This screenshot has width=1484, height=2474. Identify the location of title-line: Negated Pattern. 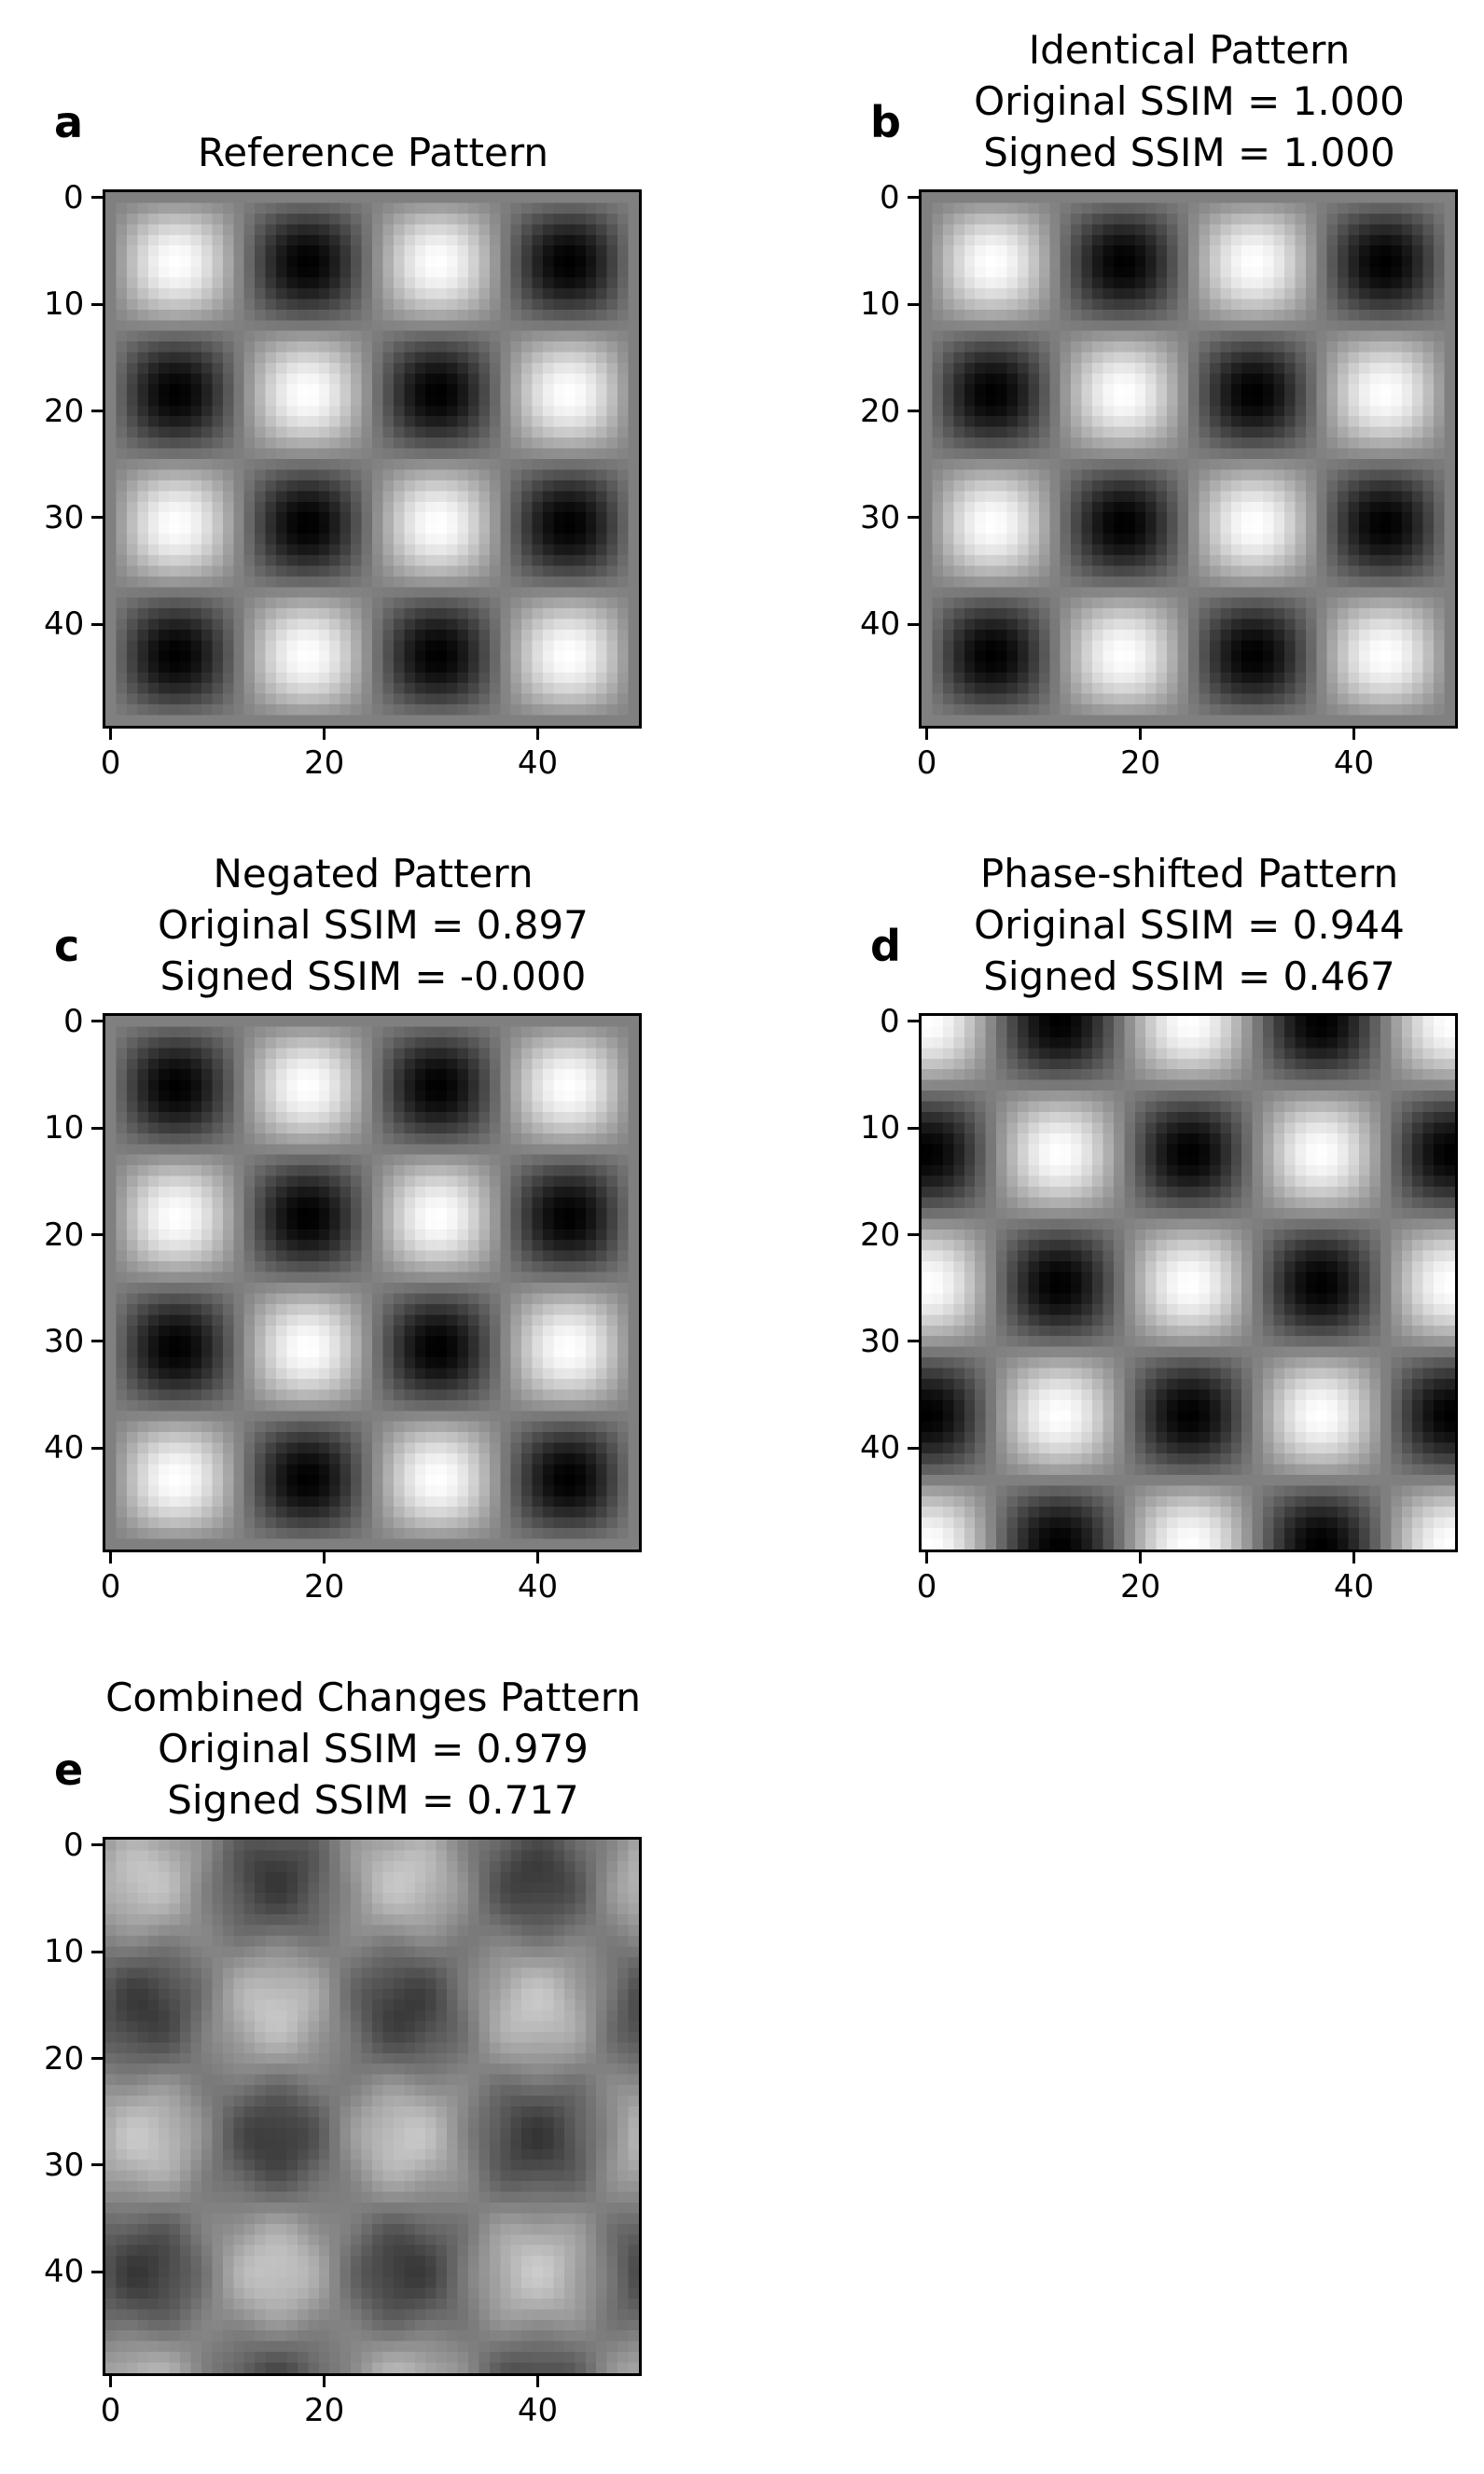
(373, 873).